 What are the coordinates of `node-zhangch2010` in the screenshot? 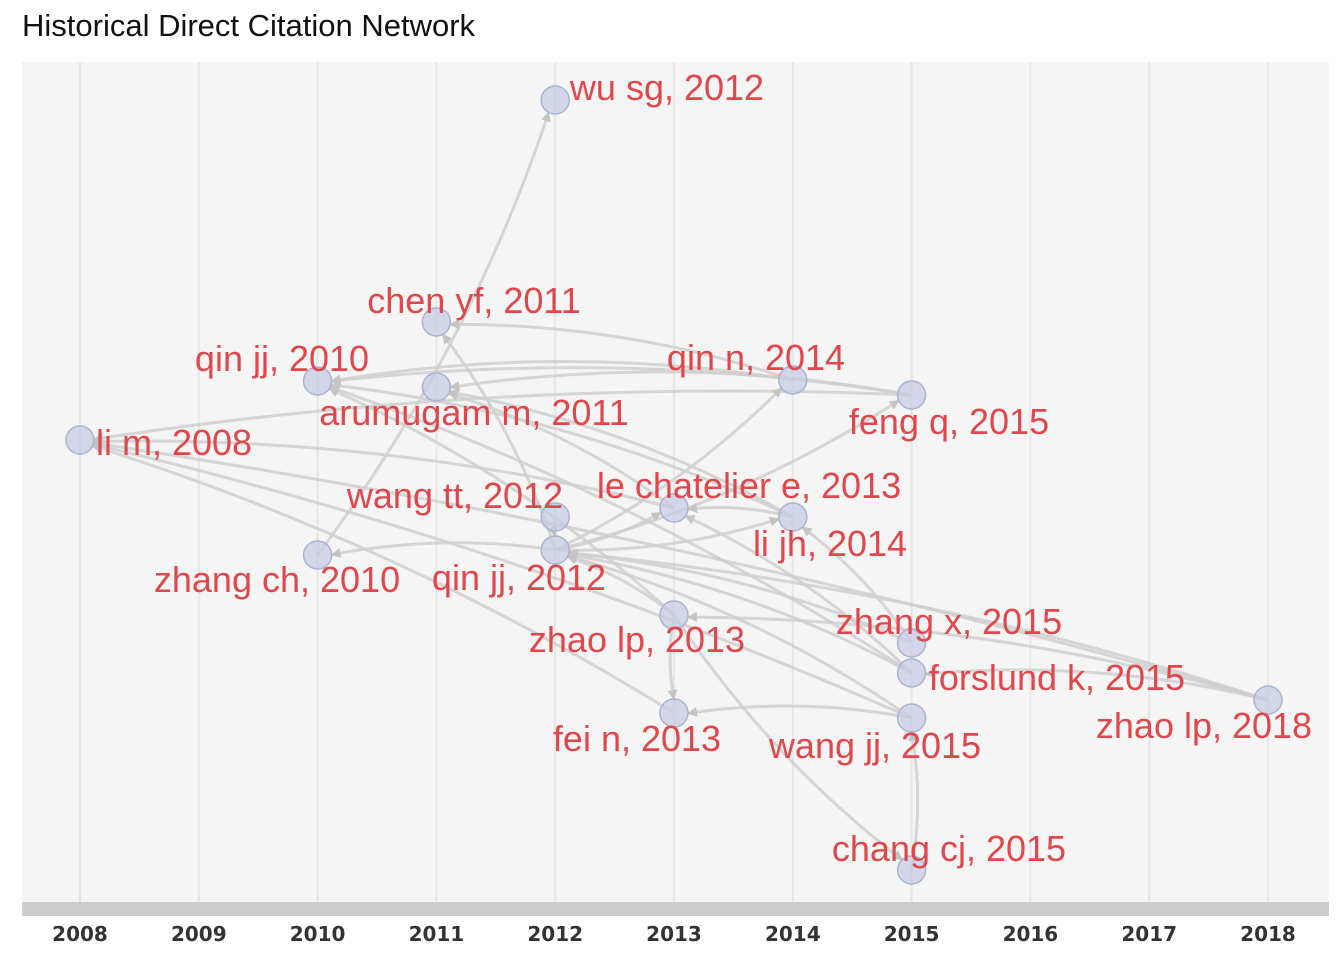 It's located at (317, 555).